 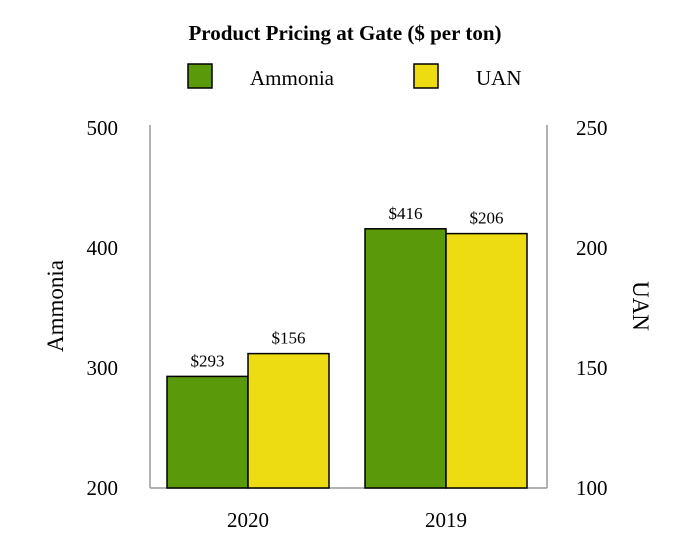 What do you see at coordinates (103, 308) in the screenshot?
I see `left-y-ticks: 500 400 300 200` at bounding box center [103, 308].